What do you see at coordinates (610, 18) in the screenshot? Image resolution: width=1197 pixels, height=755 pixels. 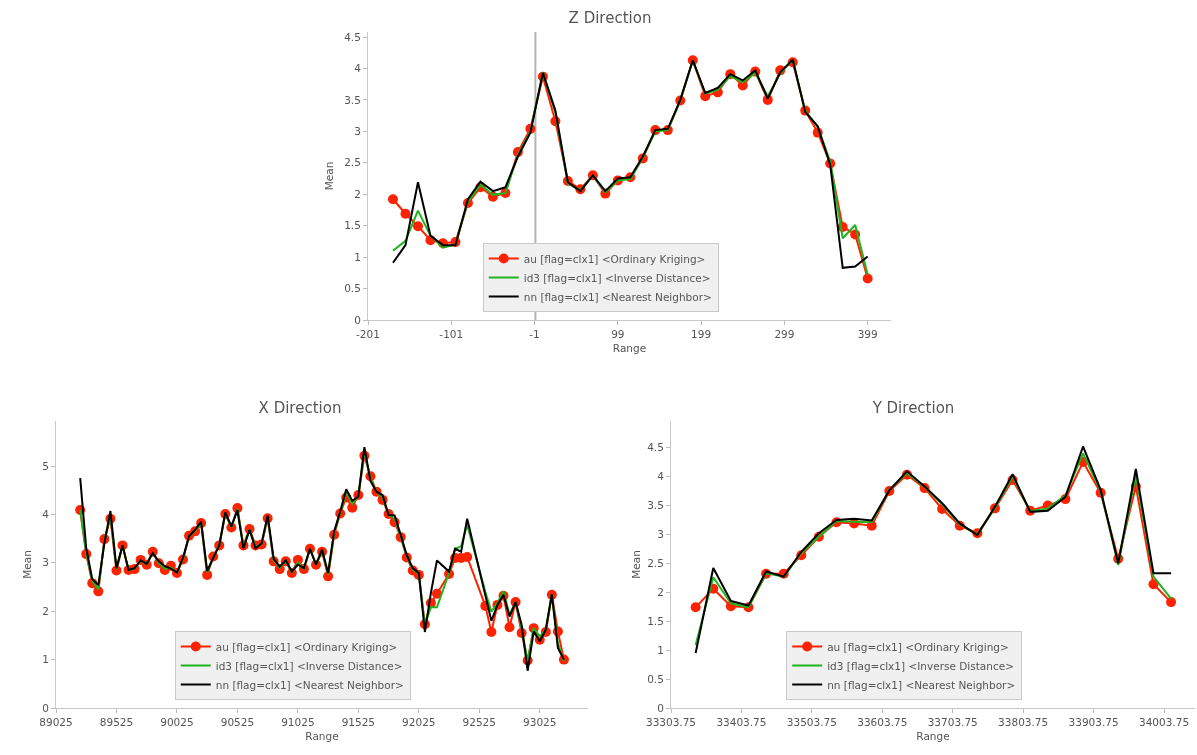 I see `chart-title: Z Direction` at bounding box center [610, 18].